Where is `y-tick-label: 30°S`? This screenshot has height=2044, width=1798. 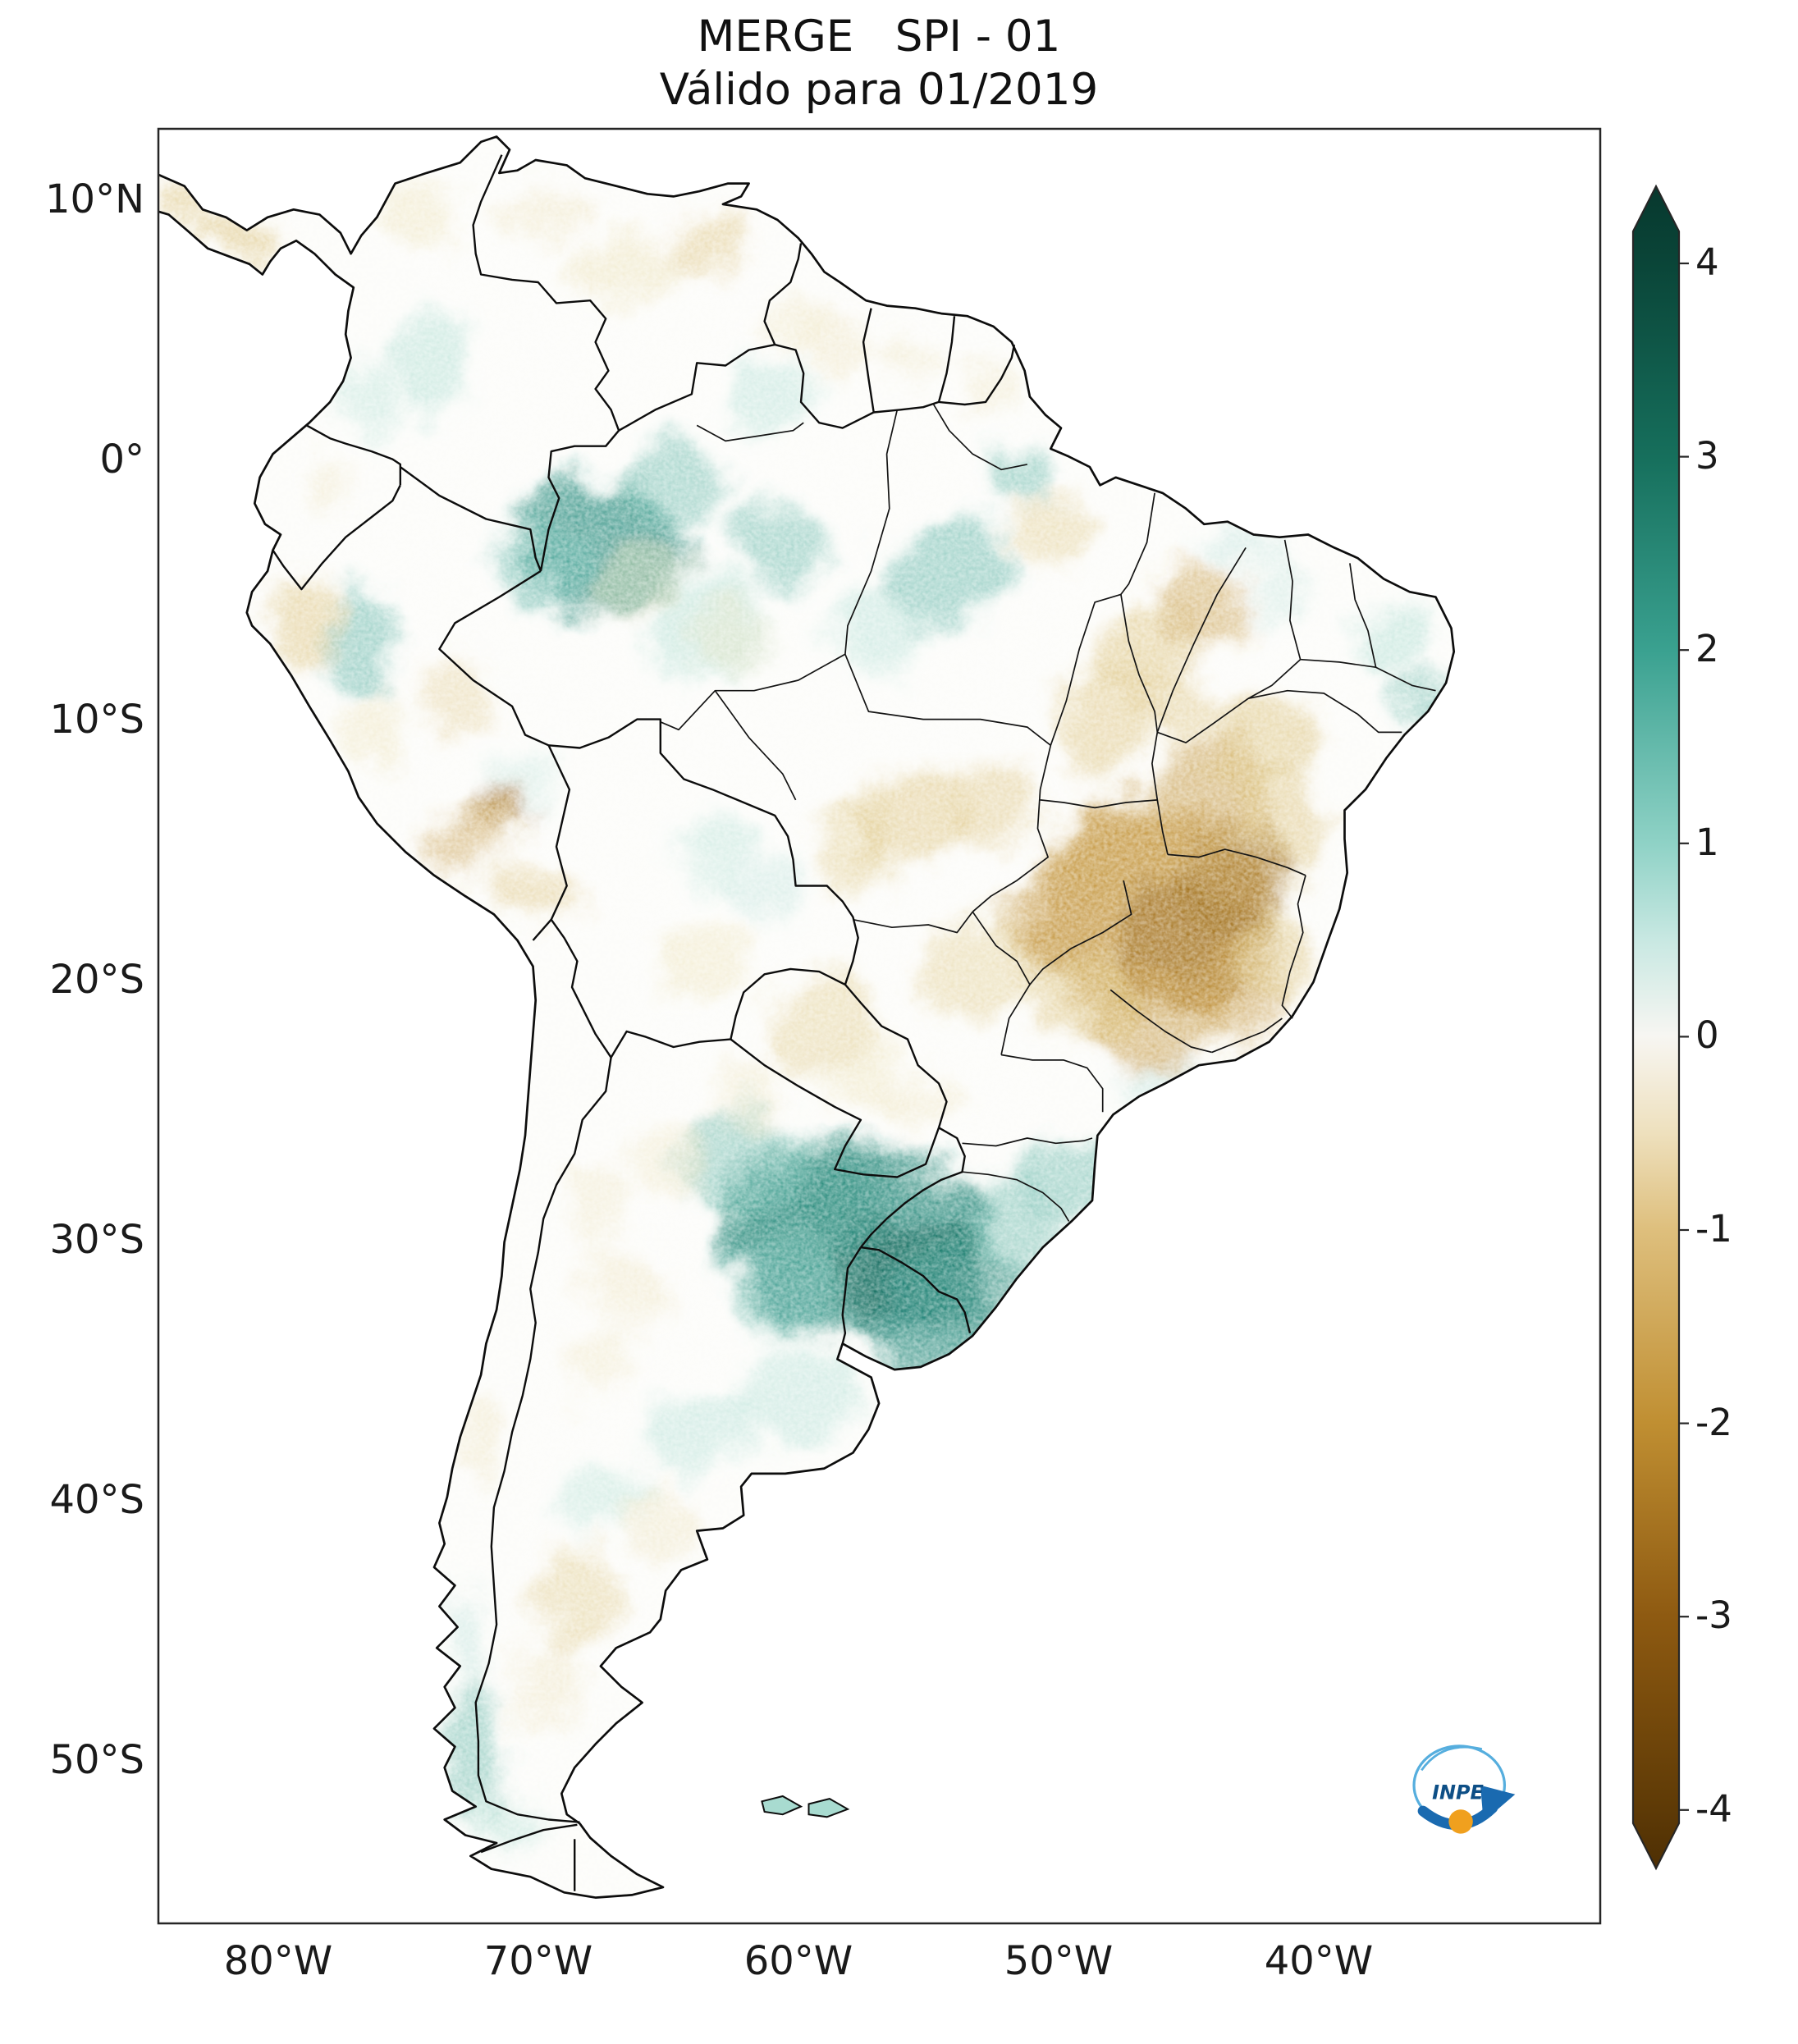 y-tick-label: 30°S is located at coordinates (96, 1240).